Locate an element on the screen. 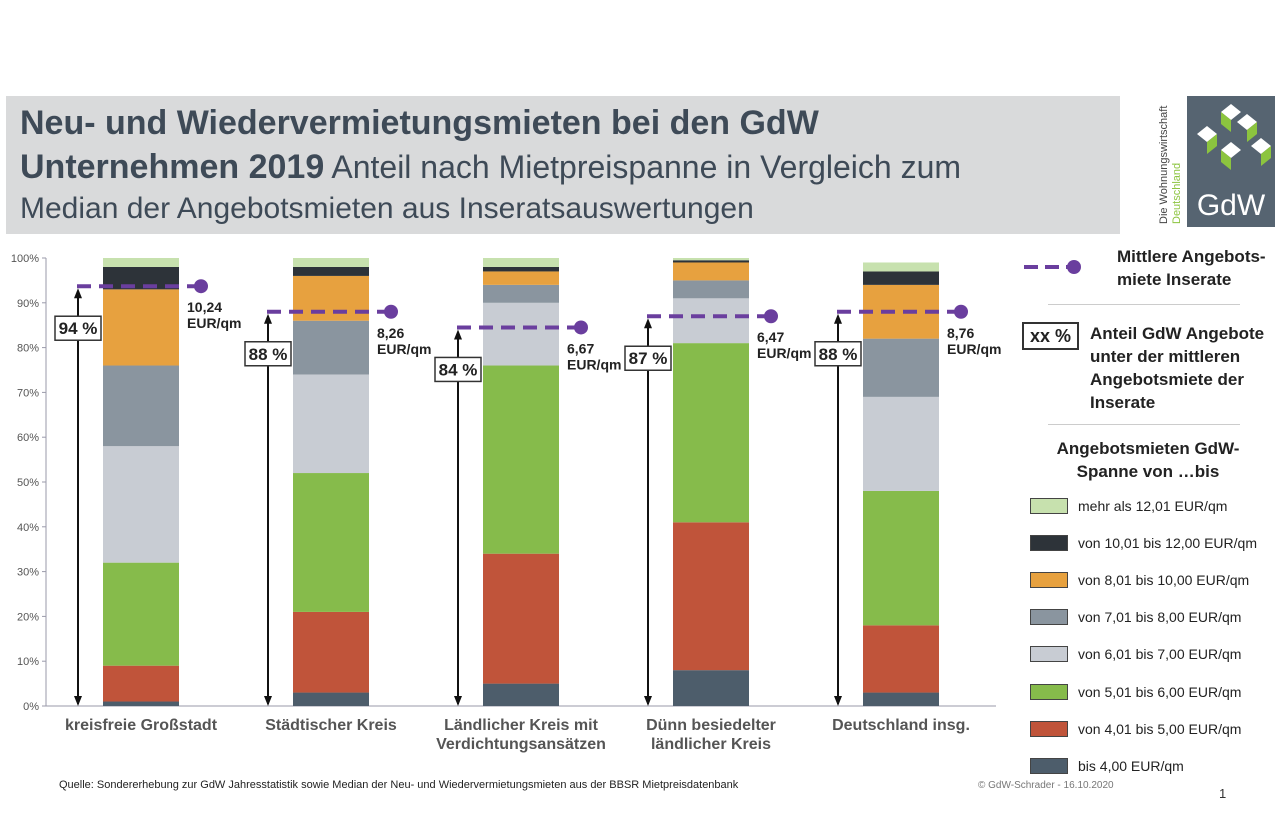 The height and width of the screenshot is (818, 1280). legend-median-label-1: Mittlere Angebots- is located at coordinates (1191, 256).